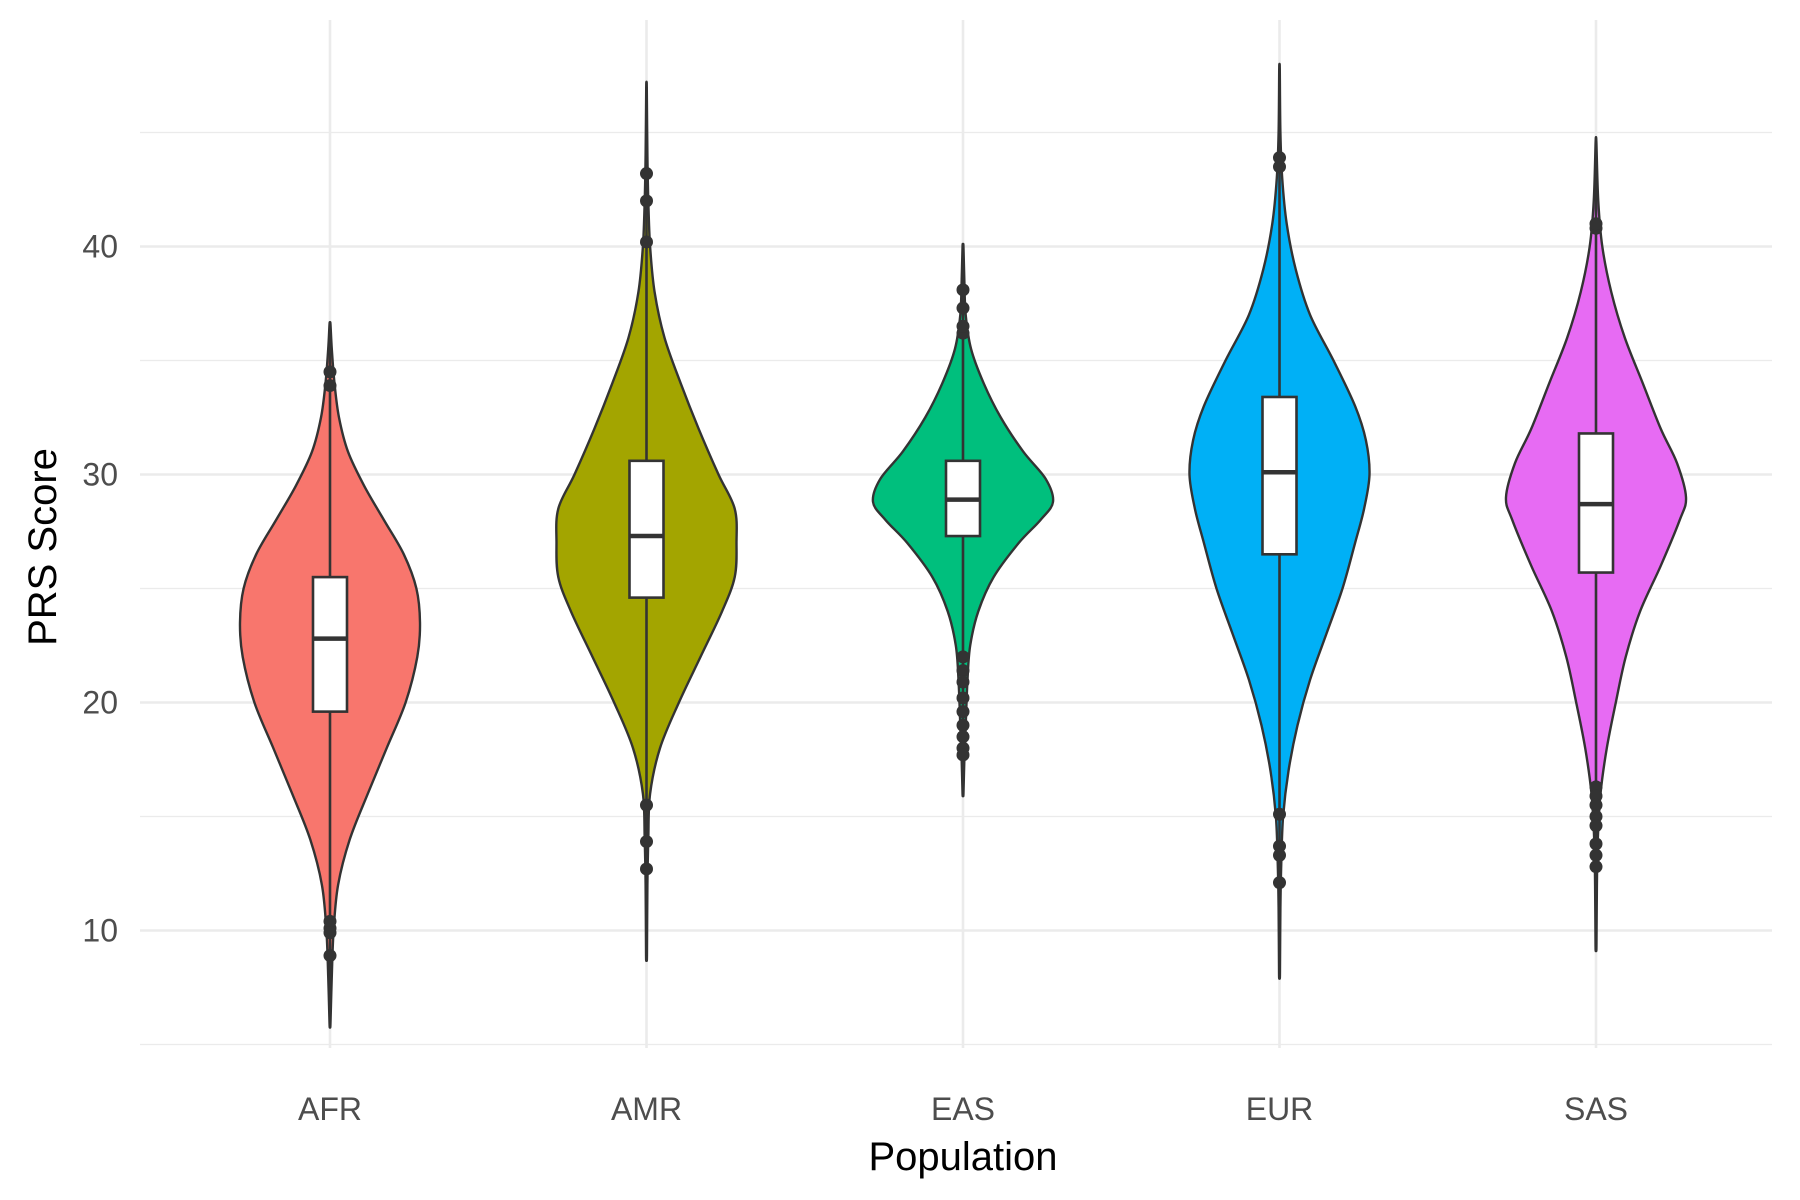 The height and width of the screenshot is (1200, 1800). I want to click on x-tick-label-afr: AFR, so click(330, 1109).